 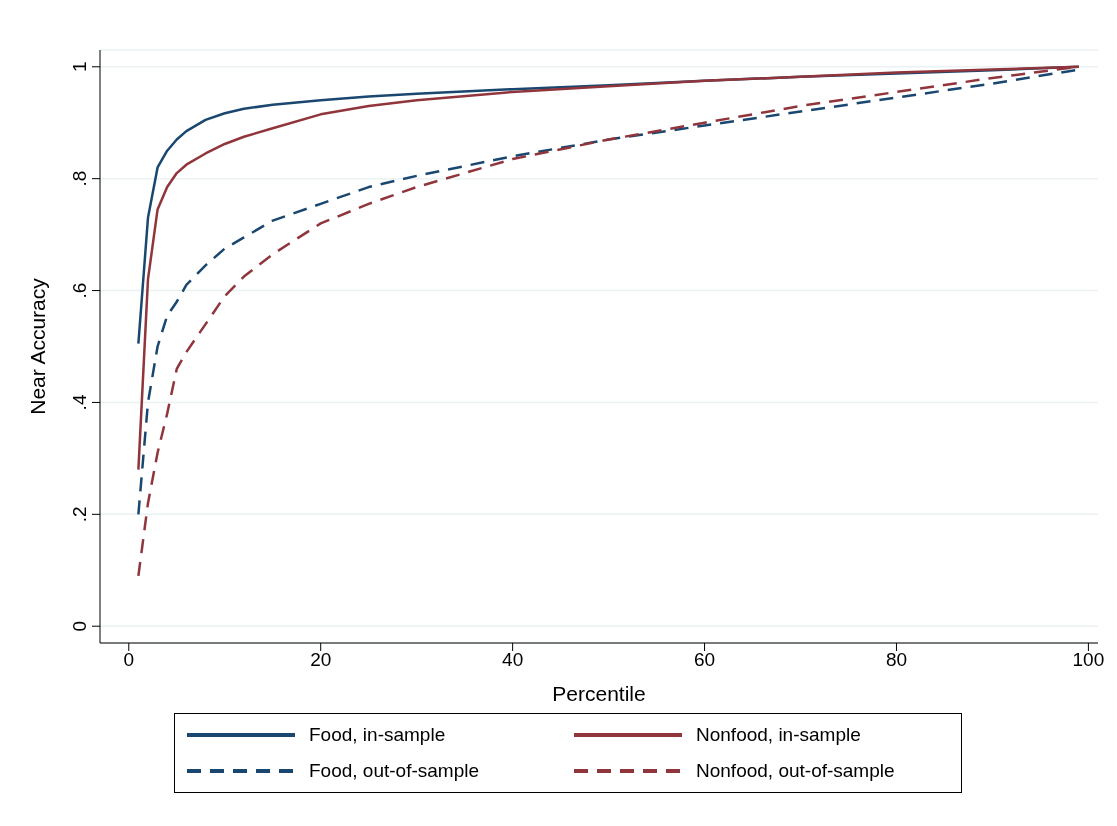 What do you see at coordinates (394, 771) in the screenshot?
I see `legend-label: Food, out-of-sample` at bounding box center [394, 771].